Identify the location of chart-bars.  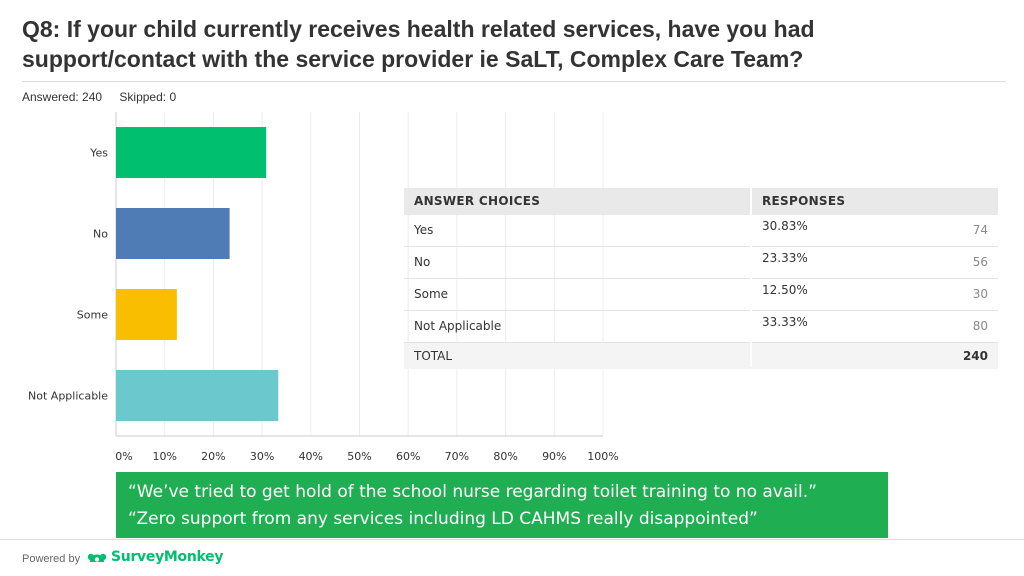
(197, 274).